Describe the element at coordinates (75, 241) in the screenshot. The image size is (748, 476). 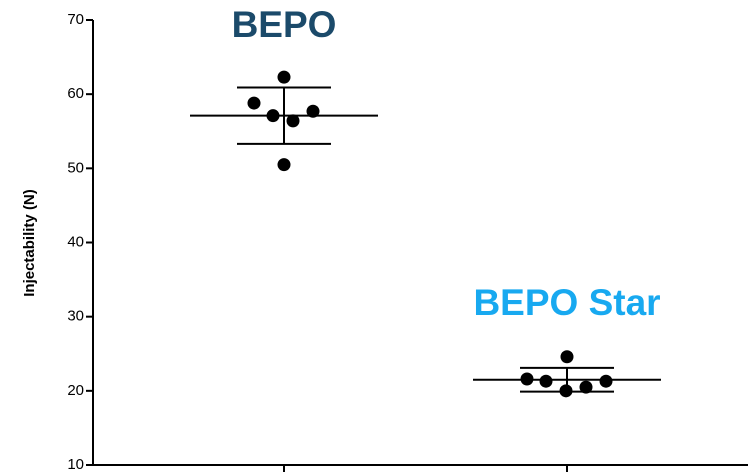
I see `y-tick-label: 40` at that location.